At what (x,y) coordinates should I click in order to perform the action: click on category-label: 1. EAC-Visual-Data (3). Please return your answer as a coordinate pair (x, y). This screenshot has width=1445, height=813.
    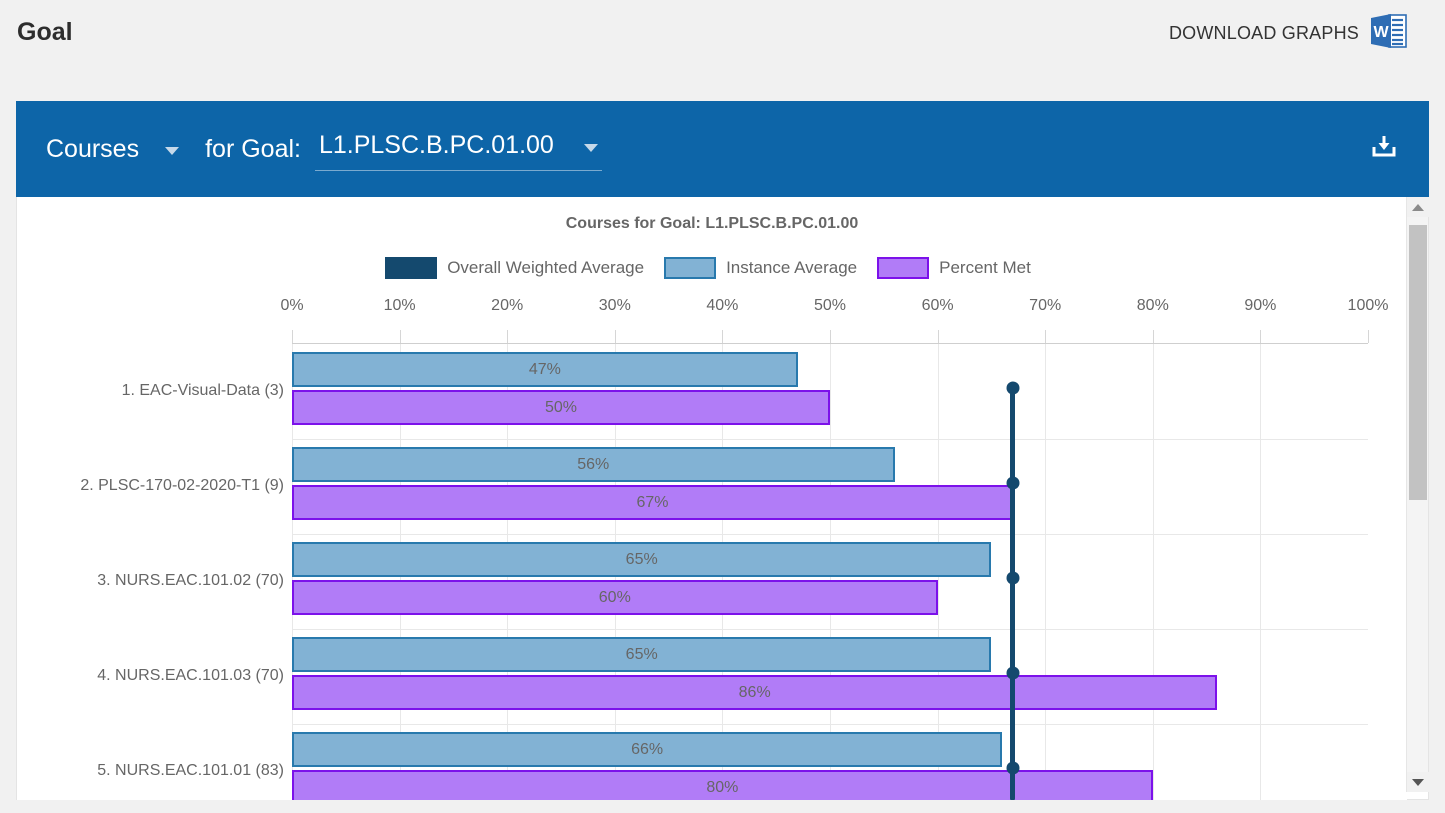
    Looking at the image, I should click on (202, 390).